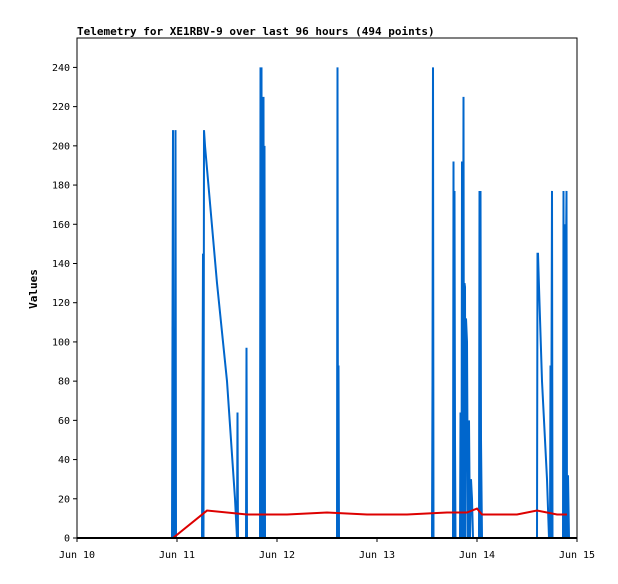  What do you see at coordinates (64, 421) in the screenshot?
I see `y-tick-label: 60` at bounding box center [64, 421].